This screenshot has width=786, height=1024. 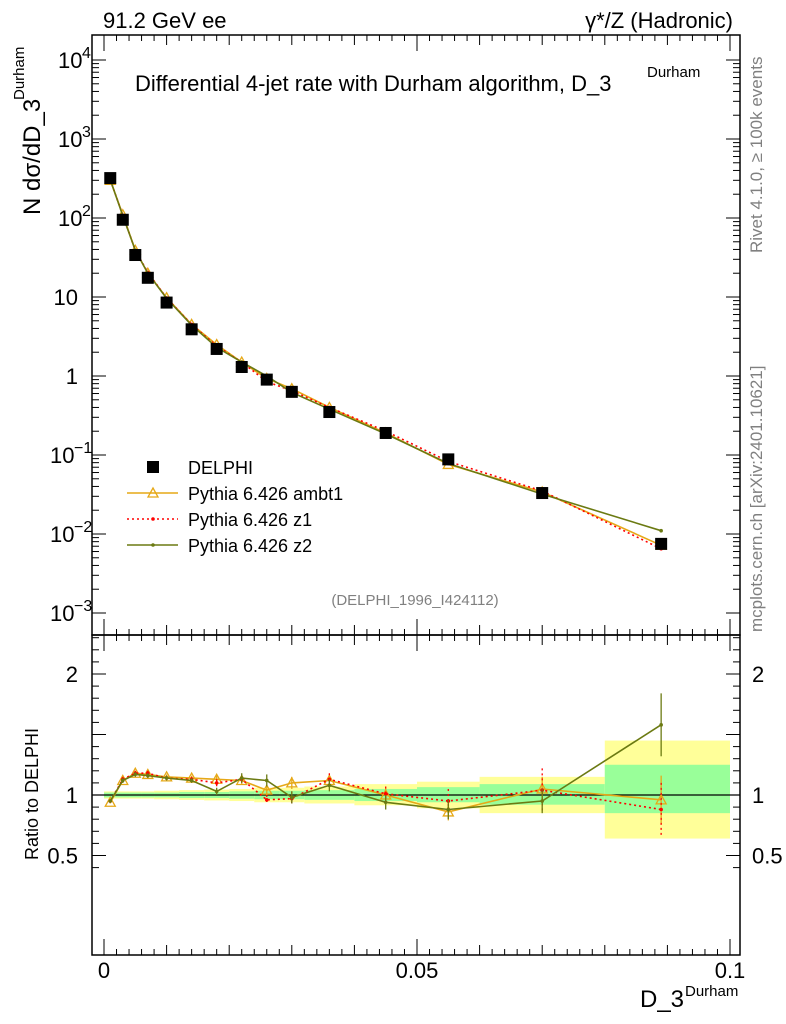 What do you see at coordinates (72, 795) in the screenshot?
I see `ratio-tick-label: 1` at bounding box center [72, 795].